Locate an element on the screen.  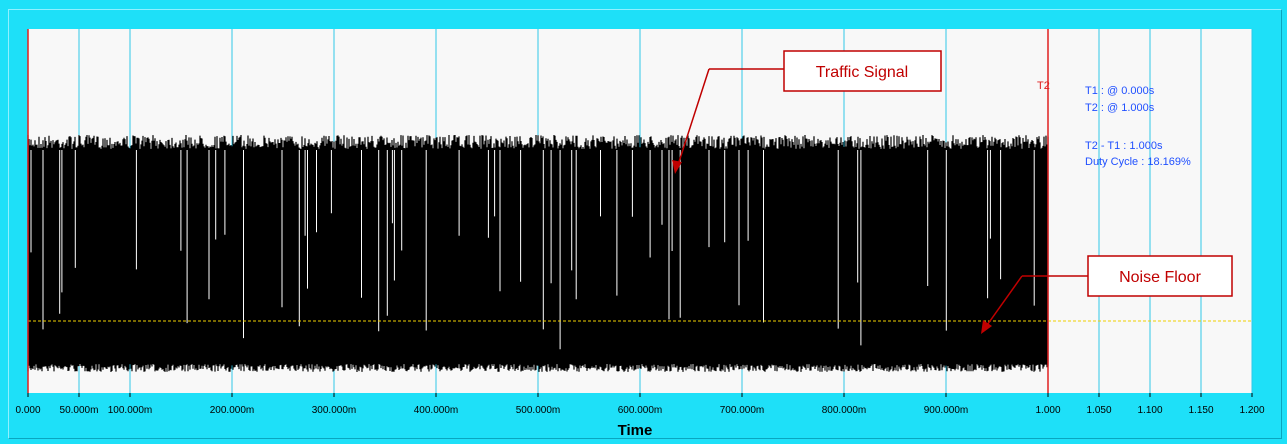
x-tick-label: 1.000 is located at coordinates (1047, 410).